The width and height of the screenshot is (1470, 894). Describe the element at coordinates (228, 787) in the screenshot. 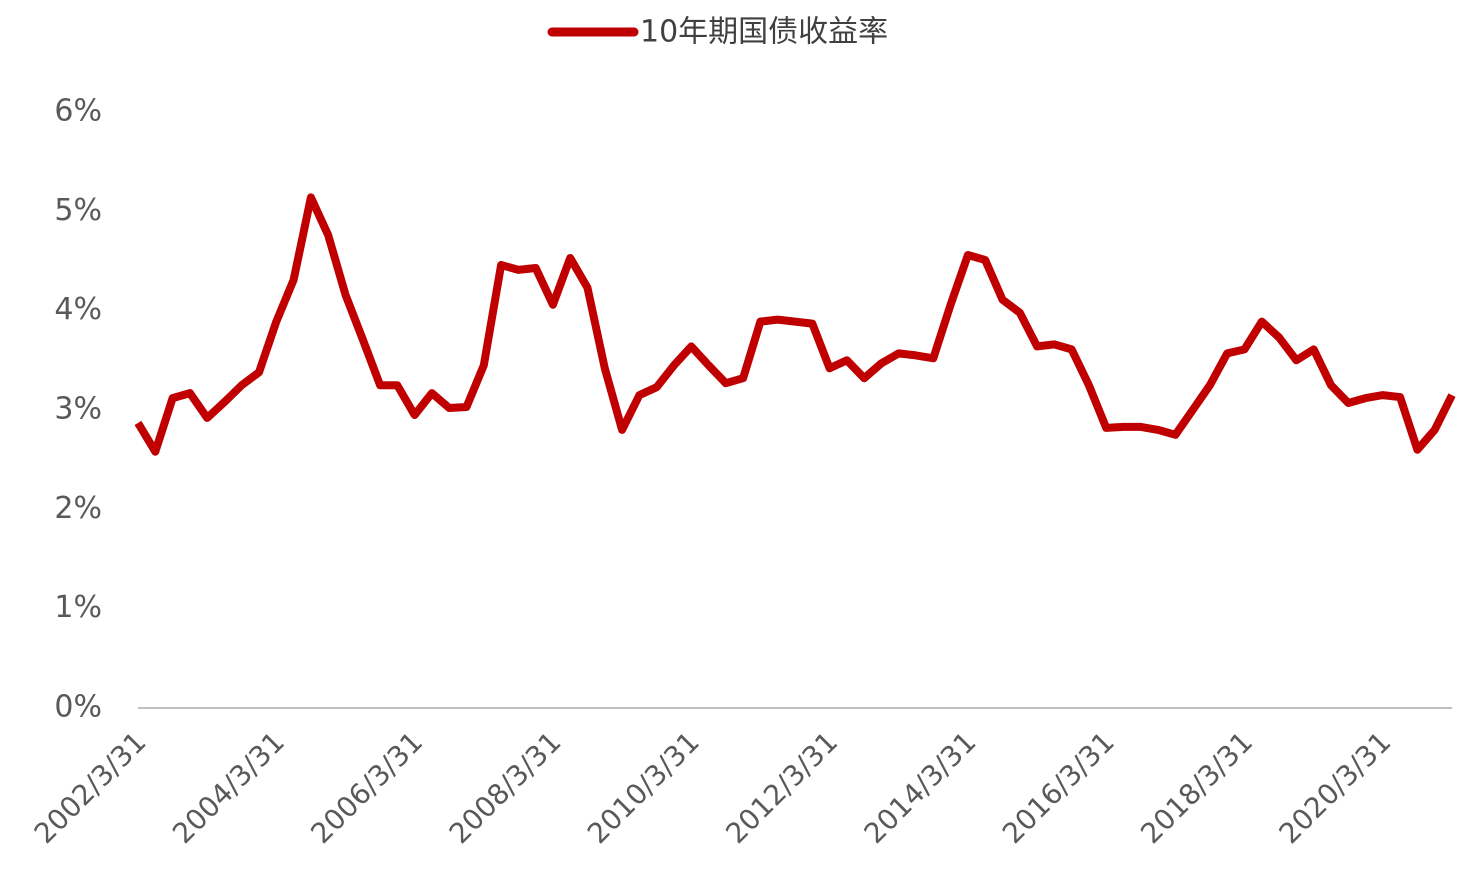

I see `x-tick-label: 2004/3/31` at that location.